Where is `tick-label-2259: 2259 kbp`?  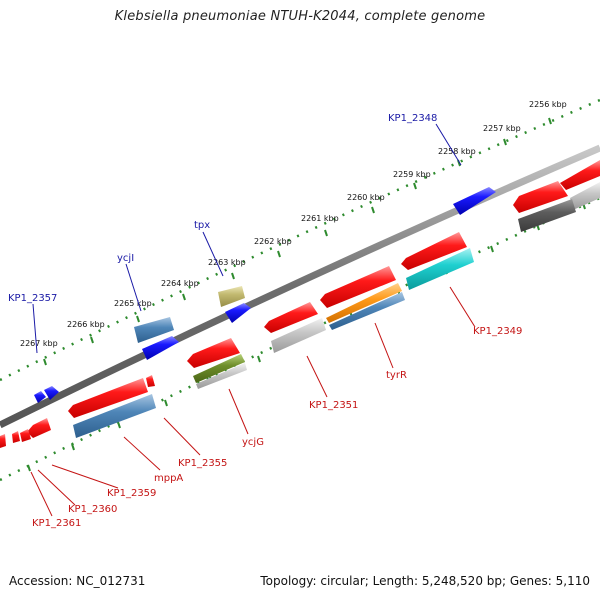
tick-label-2259: 2259 kbp is located at coordinates (412, 174).